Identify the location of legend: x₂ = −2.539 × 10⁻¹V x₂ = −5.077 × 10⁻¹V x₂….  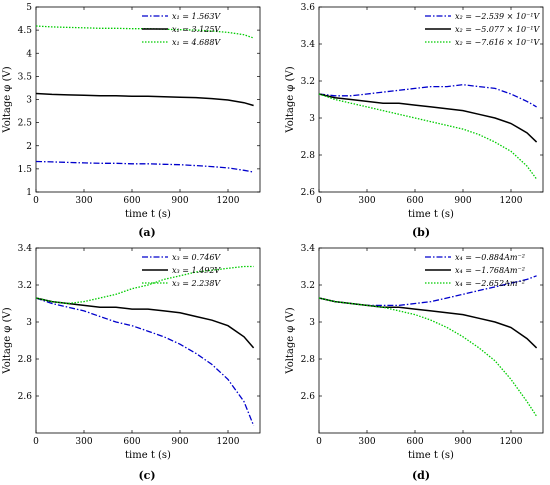
(483, 29).